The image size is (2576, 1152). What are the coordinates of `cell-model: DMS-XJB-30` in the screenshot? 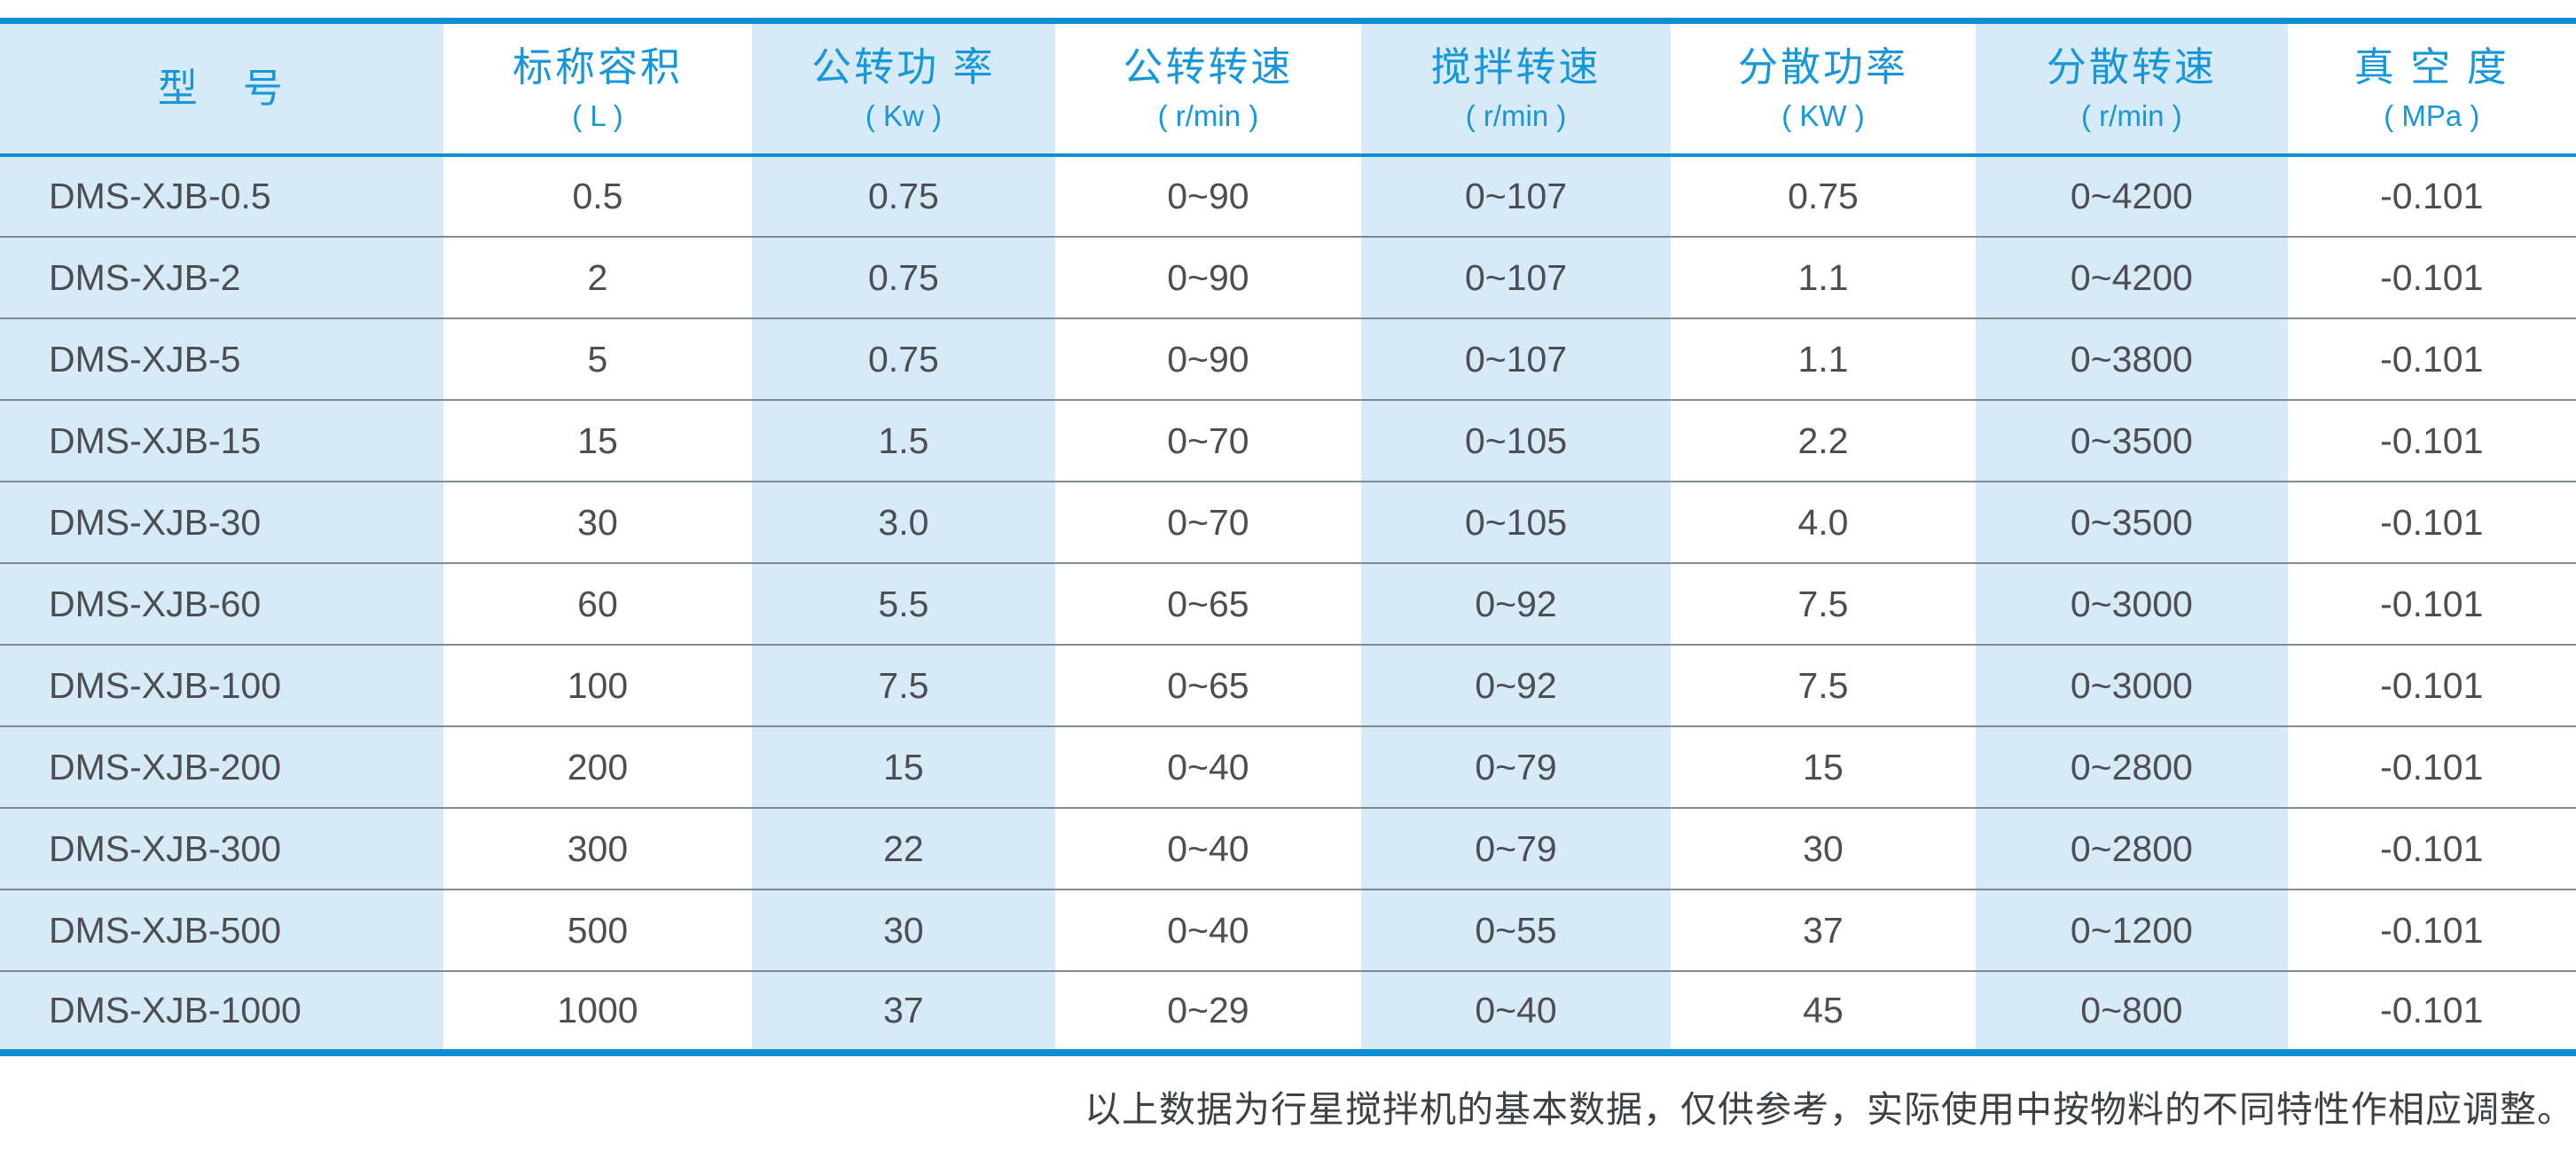 It's located at (221, 522).